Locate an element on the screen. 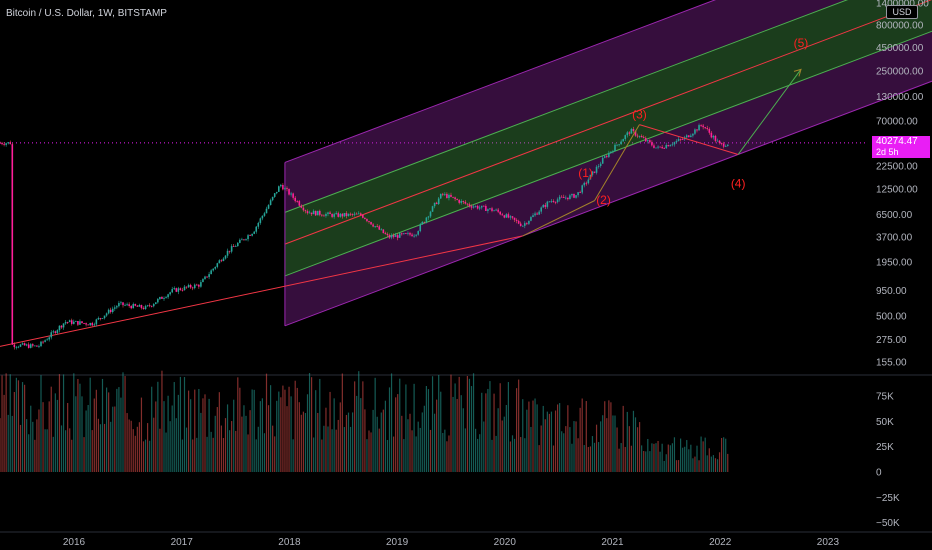 The image size is (932, 550). price-tick-label: 500.00 is located at coordinates (891, 316).